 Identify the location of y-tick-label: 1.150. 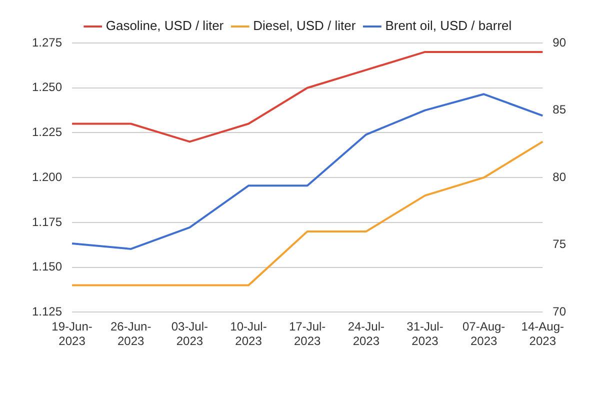
(47, 267).